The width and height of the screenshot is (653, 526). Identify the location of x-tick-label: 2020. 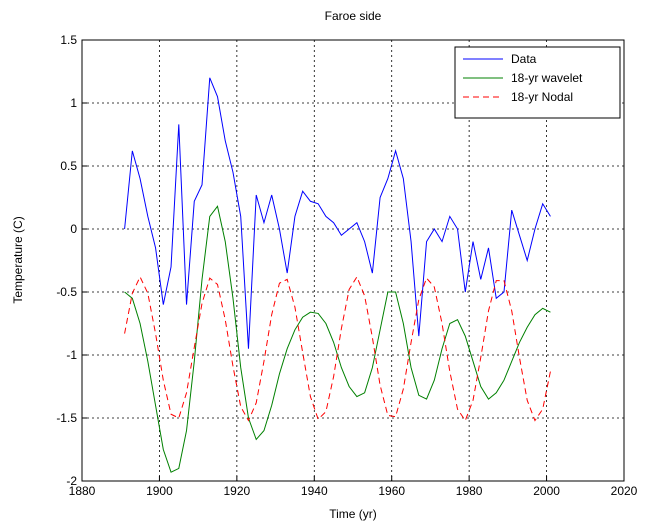
(624, 491).